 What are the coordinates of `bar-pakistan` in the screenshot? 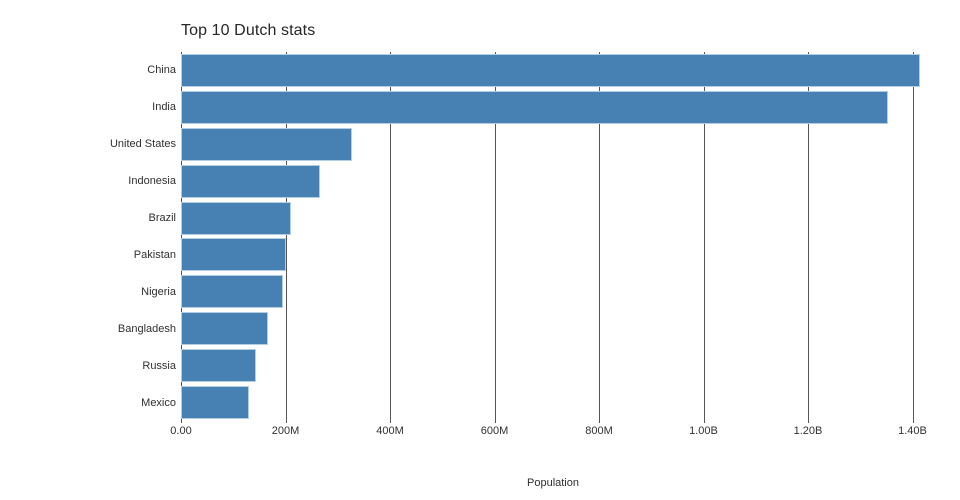 It's located at (233, 255).